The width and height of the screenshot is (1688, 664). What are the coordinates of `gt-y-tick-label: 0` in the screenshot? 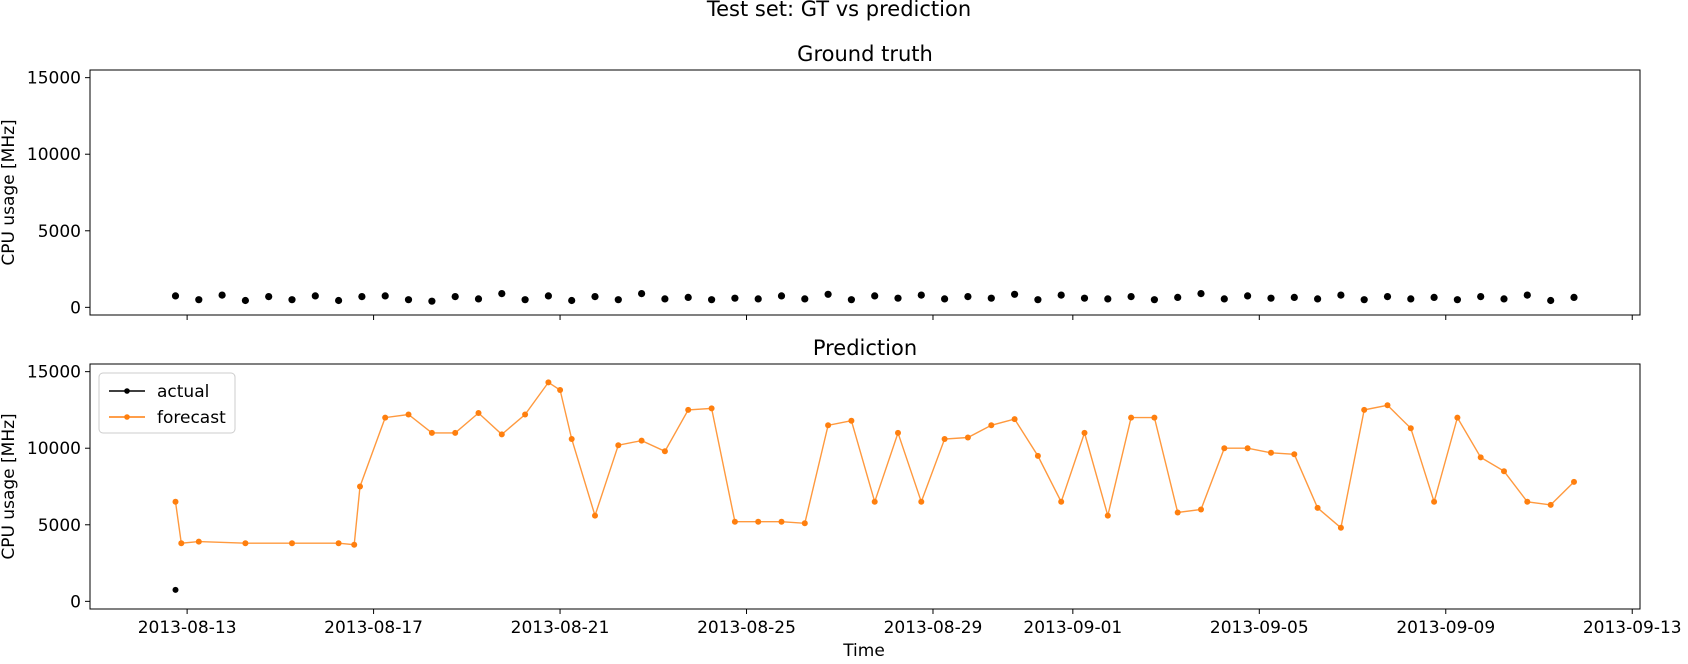 It's located at (75, 308).